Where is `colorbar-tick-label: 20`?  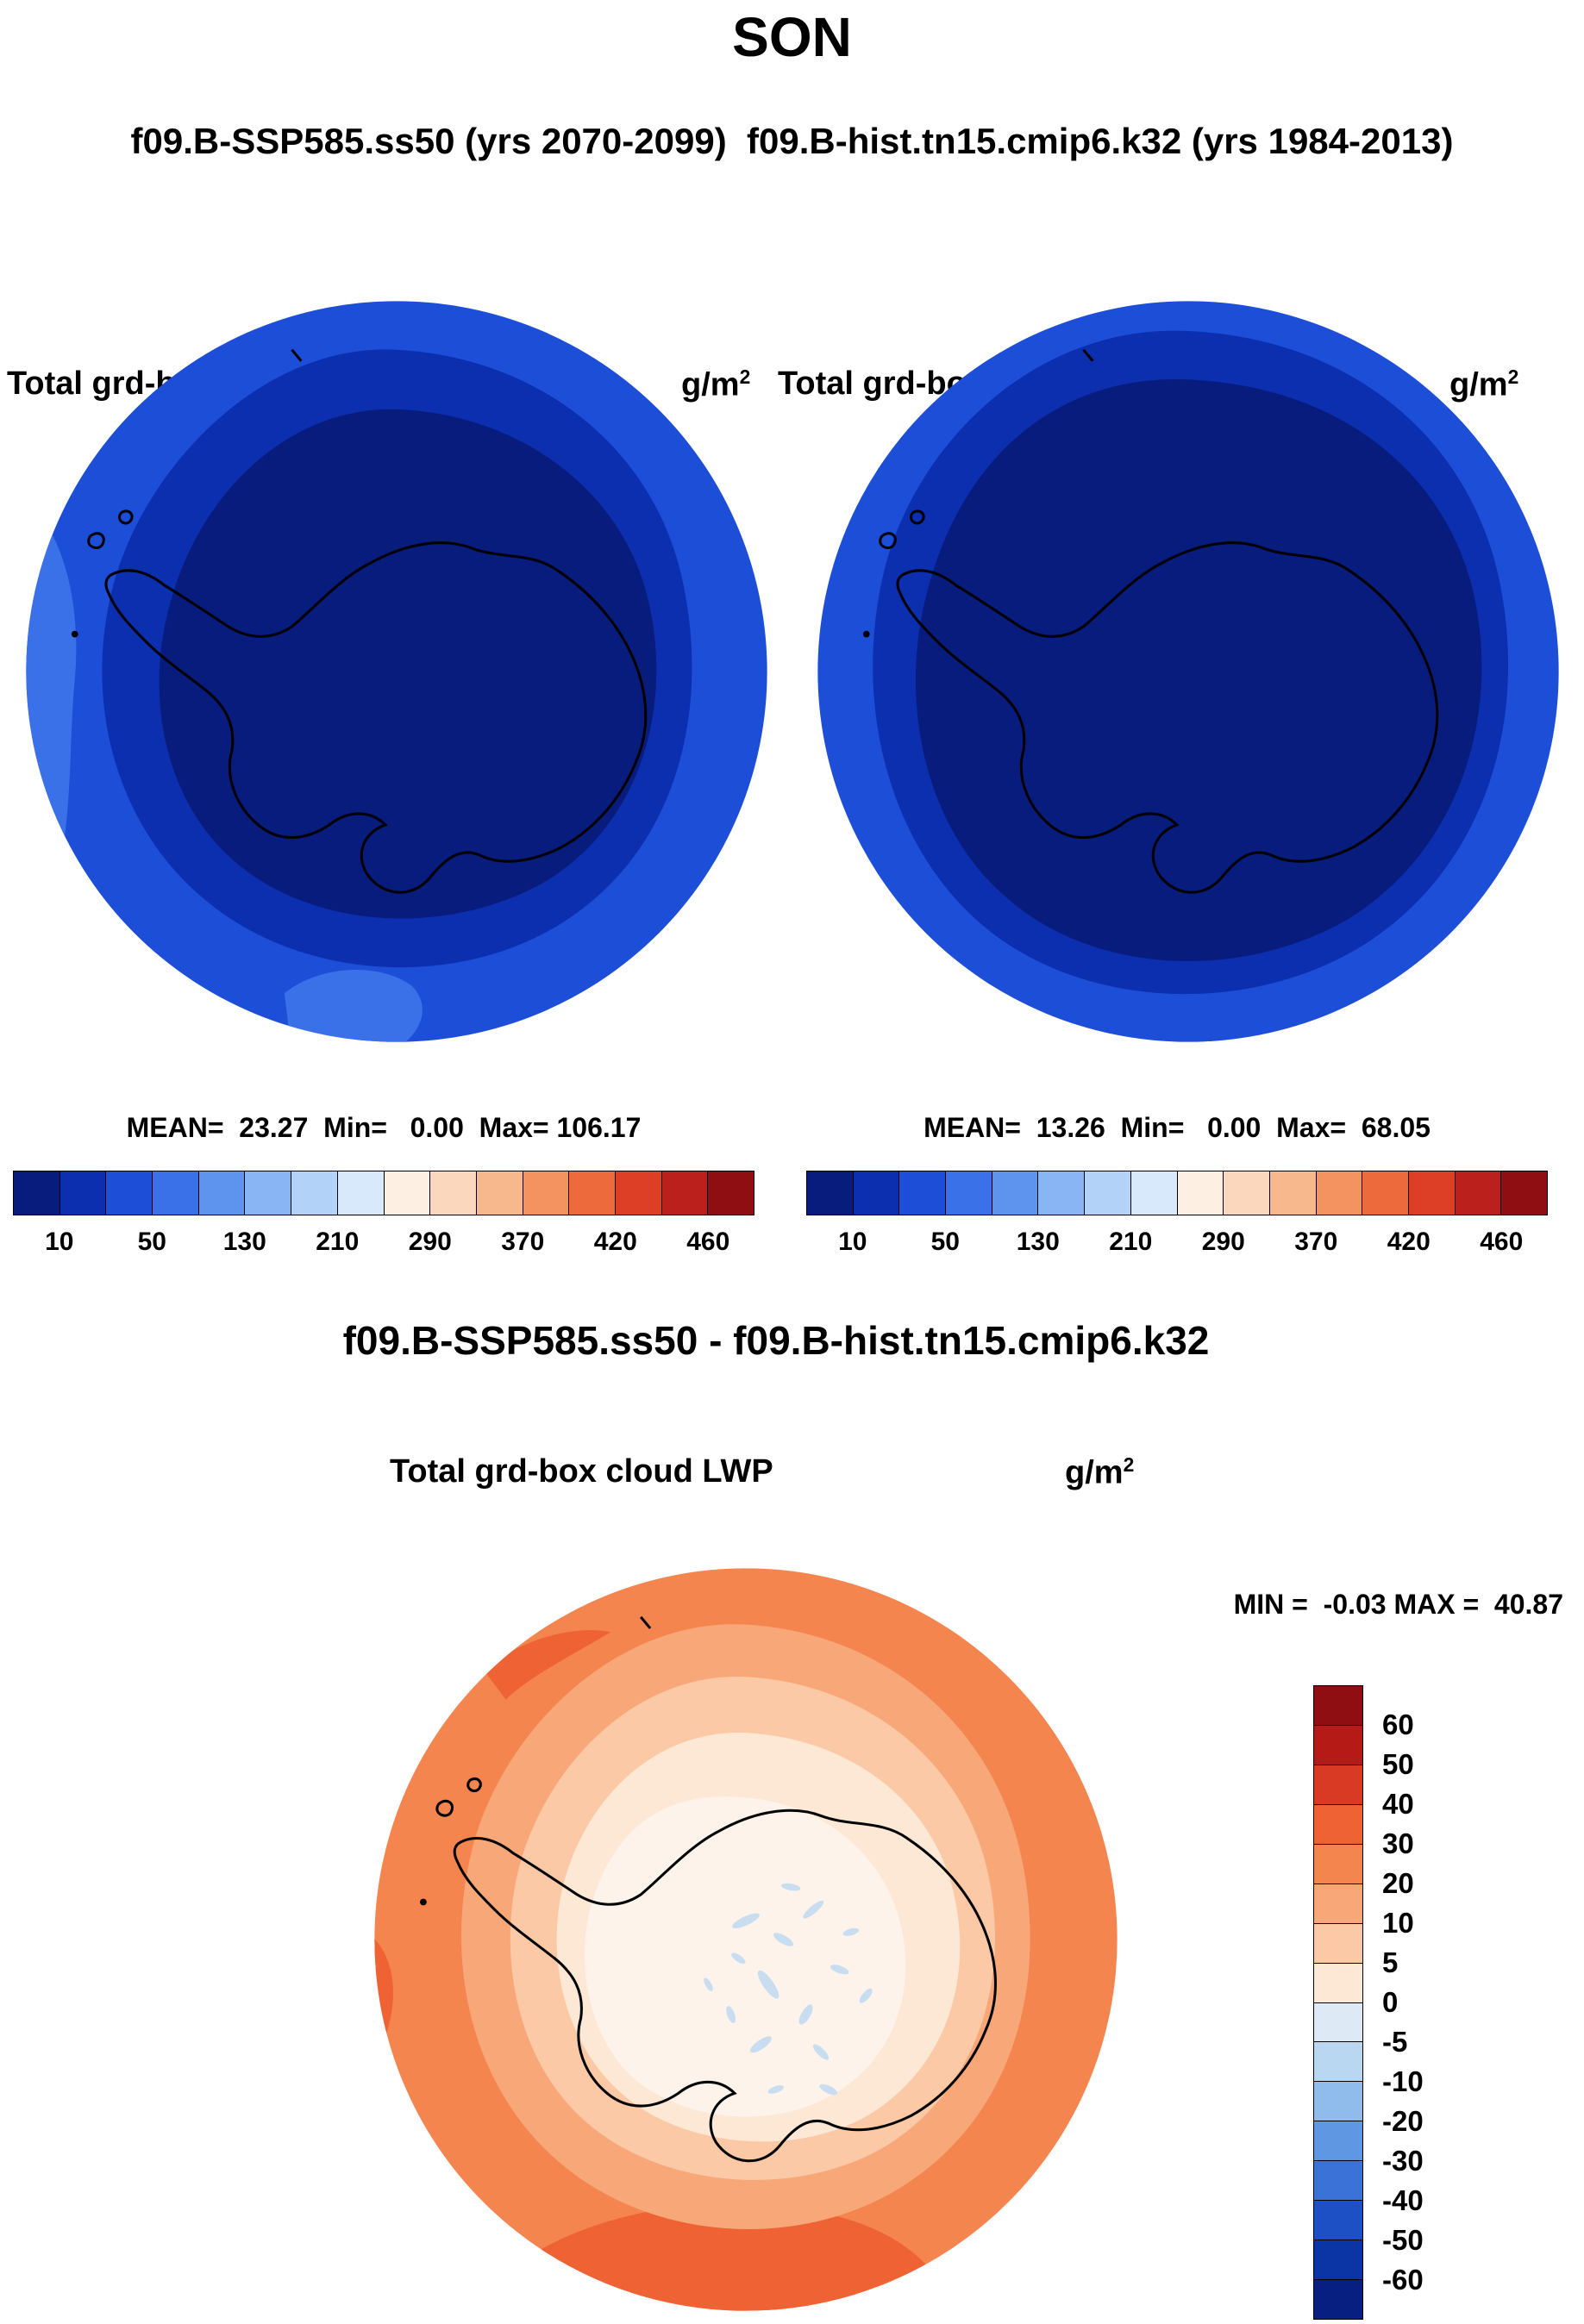 colorbar-tick-label: 20 is located at coordinates (1398, 1883).